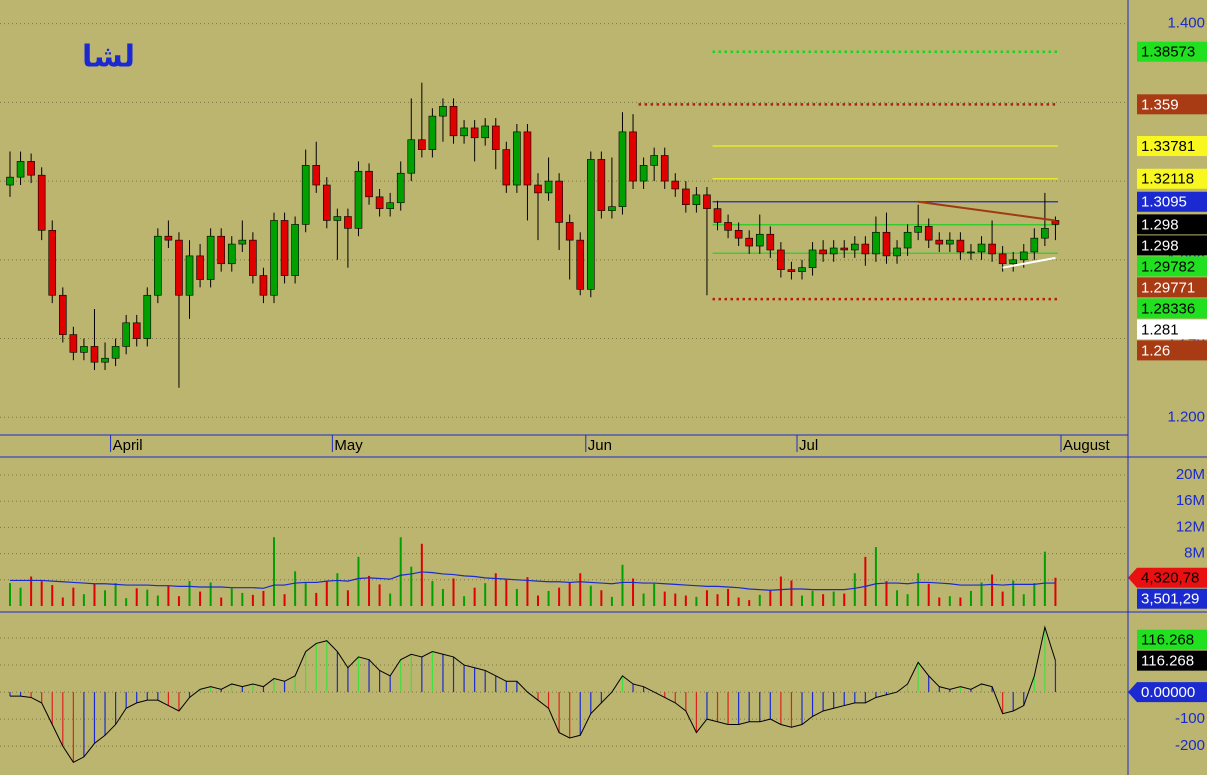 The height and width of the screenshot is (775, 1207). Describe the element at coordinates (1168, 146) in the screenshot. I see `price-tag-label: 1.33781` at that location.